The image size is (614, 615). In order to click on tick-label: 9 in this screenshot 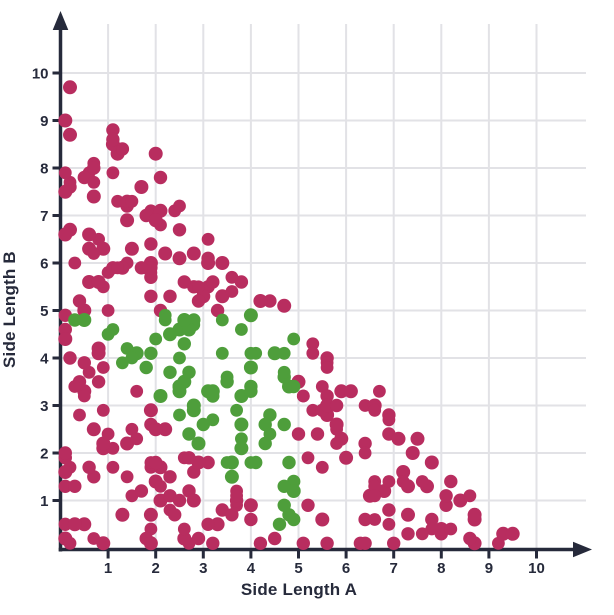, I will do `click(44, 121)`.